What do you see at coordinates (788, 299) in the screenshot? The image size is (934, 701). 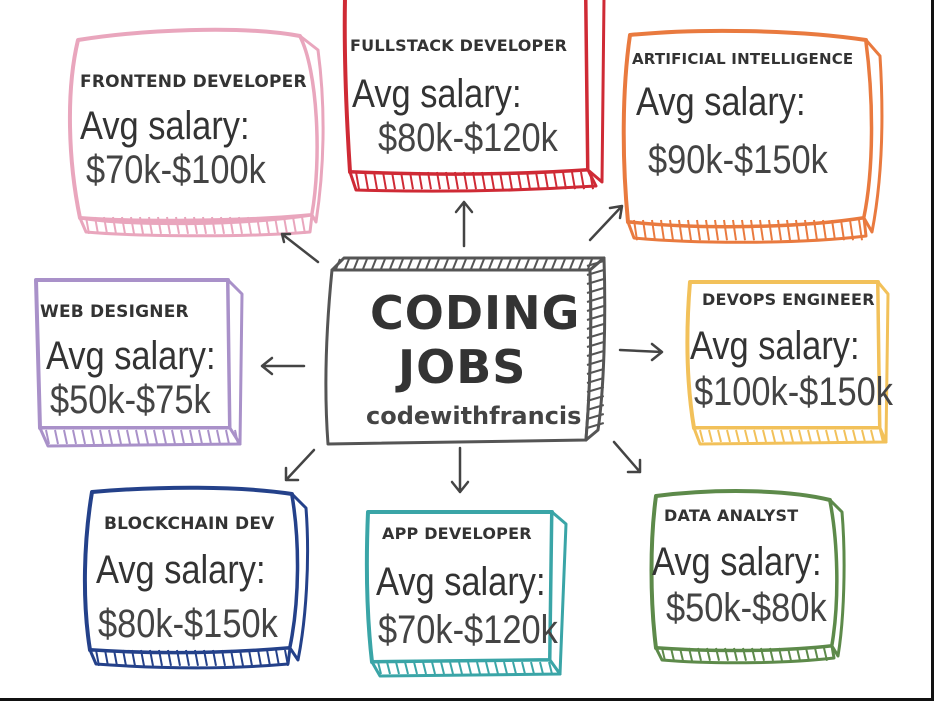 I see `job-title-devops: DEVOPS ENGINEER` at bounding box center [788, 299].